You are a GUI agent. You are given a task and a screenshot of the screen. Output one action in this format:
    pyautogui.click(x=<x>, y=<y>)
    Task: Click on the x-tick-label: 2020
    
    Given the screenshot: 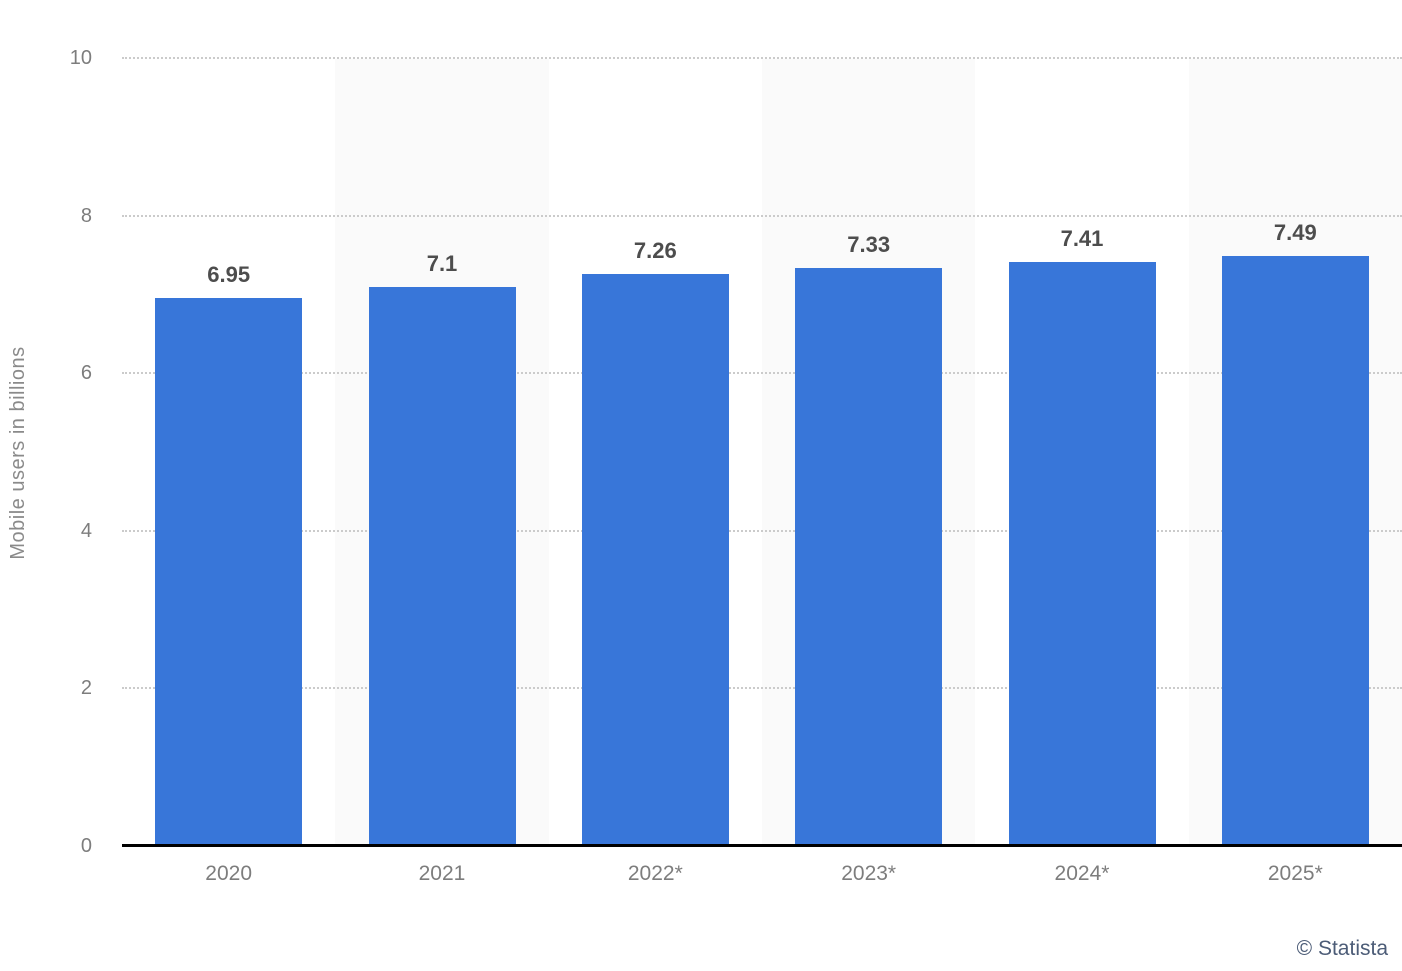 What is the action you would take?
    pyautogui.click(x=229, y=873)
    